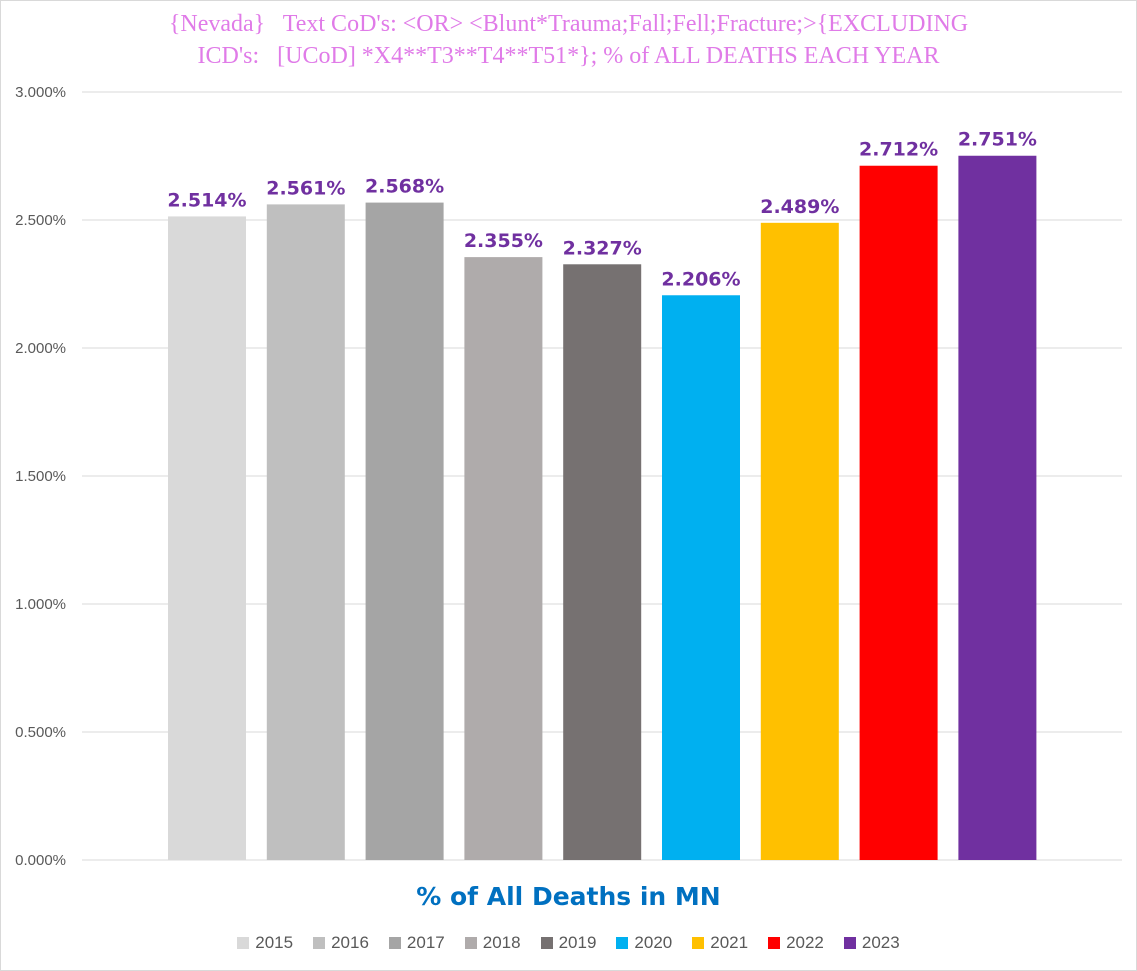 This screenshot has height=971, width=1137. Describe the element at coordinates (40, 604) in the screenshot. I see `y-tick-label: 1.000%` at that location.